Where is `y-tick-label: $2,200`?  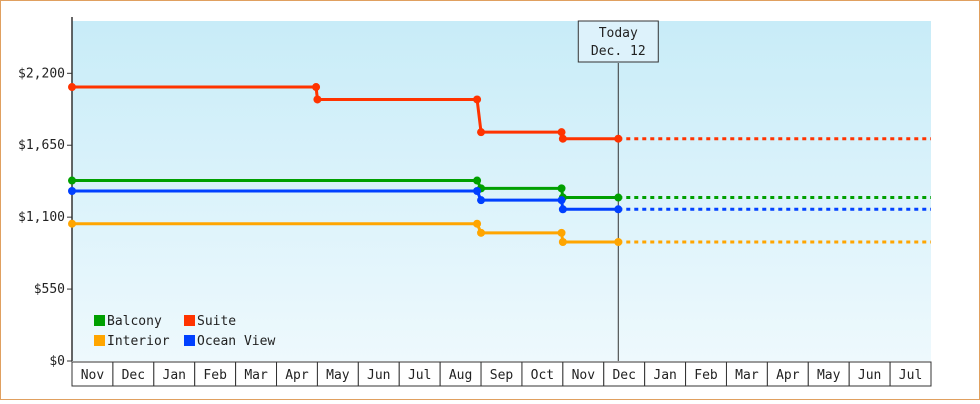 y-tick-label: $2,200 is located at coordinates (41, 73).